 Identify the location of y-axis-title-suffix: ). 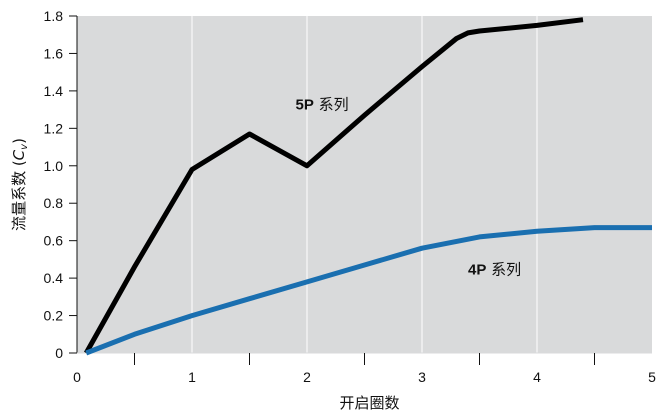
(19, 141).